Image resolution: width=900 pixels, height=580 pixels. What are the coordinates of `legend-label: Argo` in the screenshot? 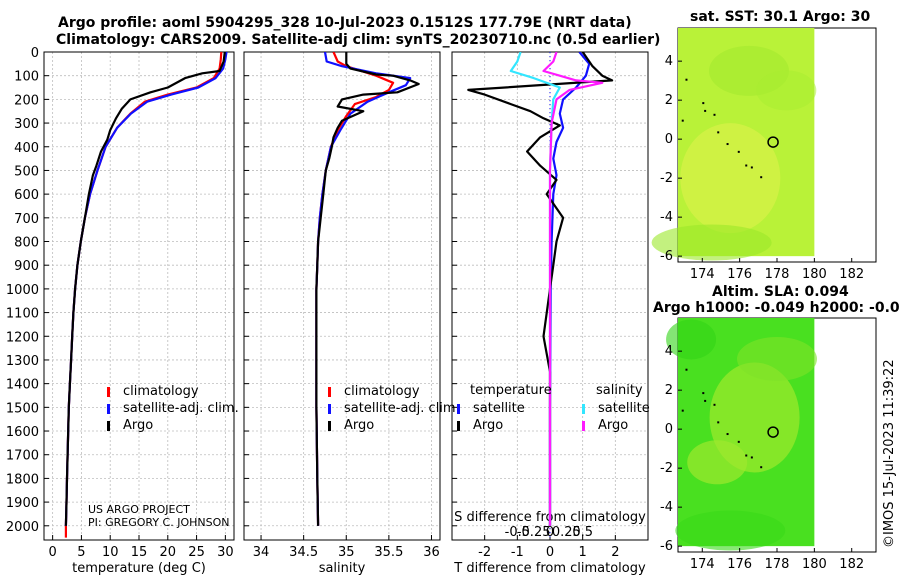 It's located at (613, 425).